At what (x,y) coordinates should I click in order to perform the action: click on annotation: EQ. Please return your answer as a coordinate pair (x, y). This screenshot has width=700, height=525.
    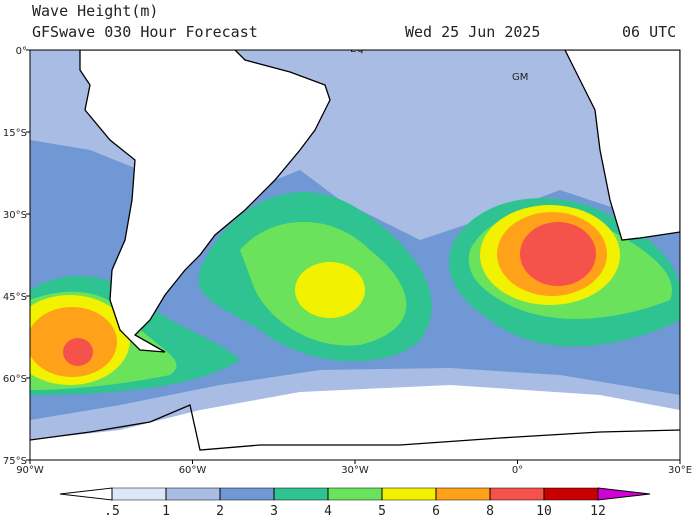
    Looking at the image, I should click on (357, 49).